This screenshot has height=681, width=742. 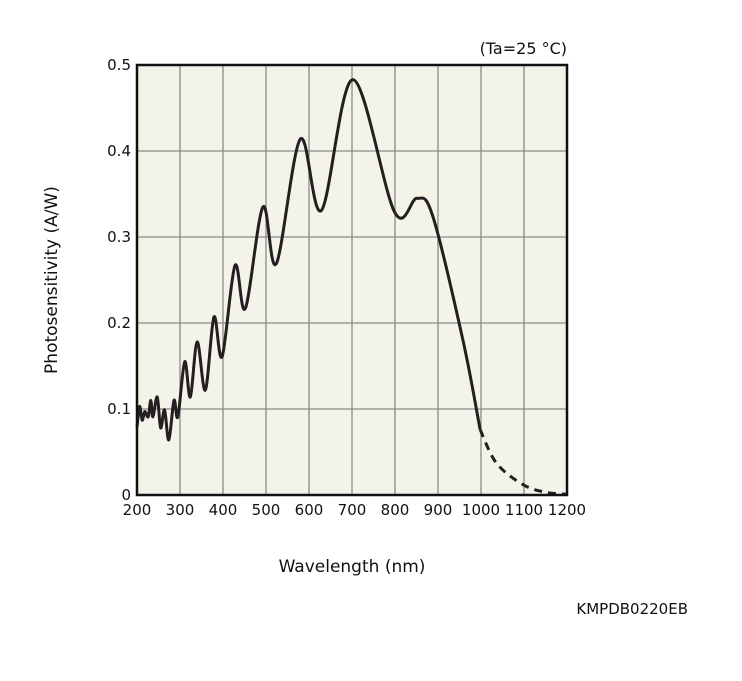 I want to click on x-tick-label: 1000, so click(x=481, y=510).